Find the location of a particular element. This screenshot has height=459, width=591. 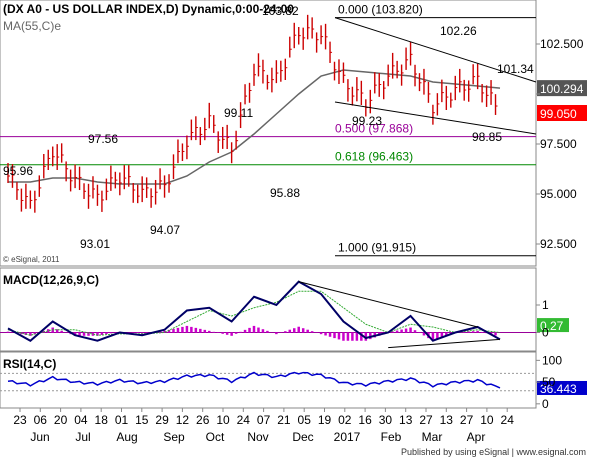

price-annotation: 98.85 is located at coordinates (487, 137).